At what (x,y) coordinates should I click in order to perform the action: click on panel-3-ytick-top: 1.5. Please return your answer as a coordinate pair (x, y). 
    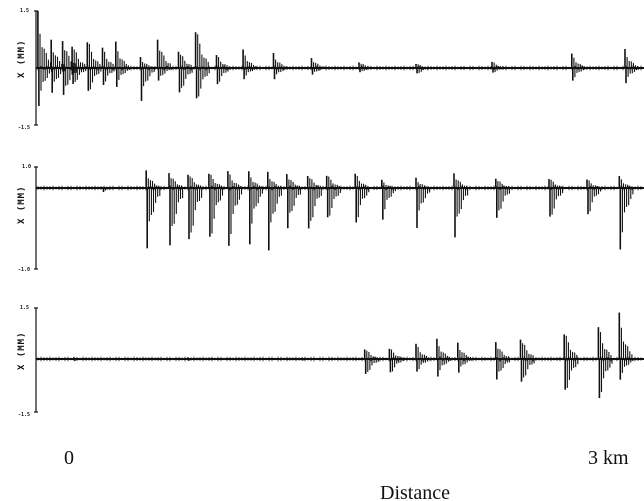
    Looking at the image, I should click on (24, 308).